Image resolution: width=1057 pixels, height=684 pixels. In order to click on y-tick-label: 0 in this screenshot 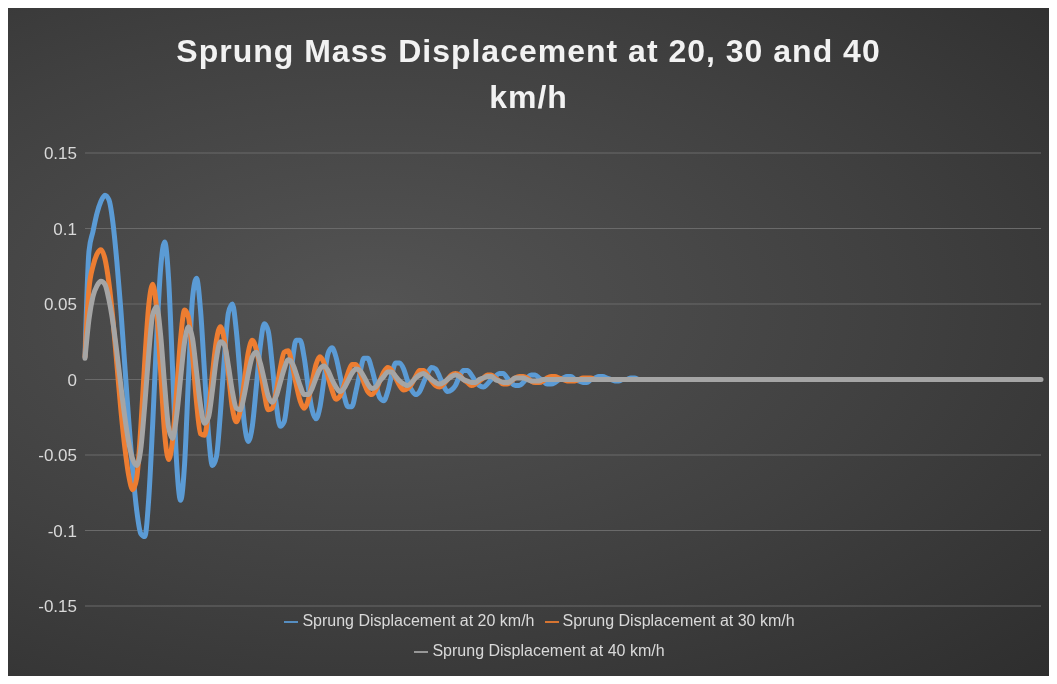, I will do `click(72, 380)`.